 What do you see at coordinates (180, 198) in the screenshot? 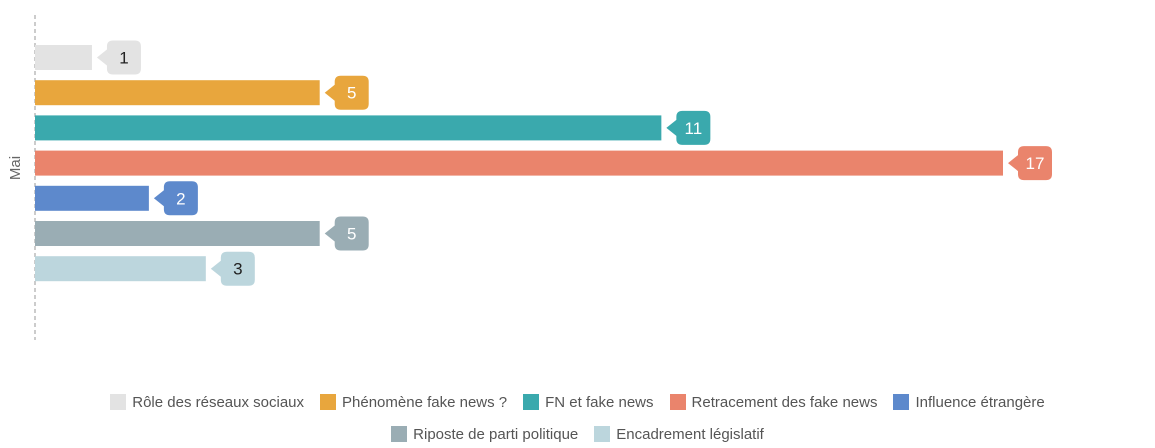
I see `data-label: 2` at bounding box center [180, 198].